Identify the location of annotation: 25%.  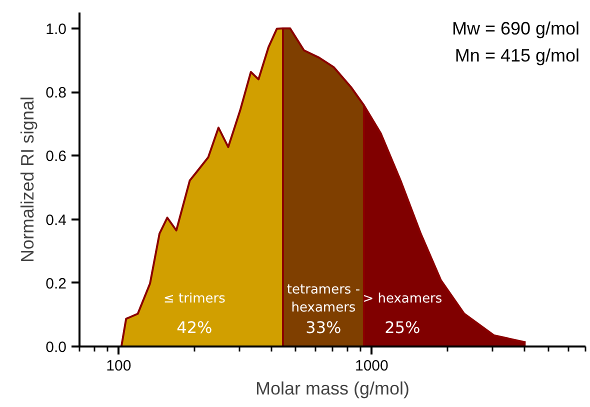
(402, 327).